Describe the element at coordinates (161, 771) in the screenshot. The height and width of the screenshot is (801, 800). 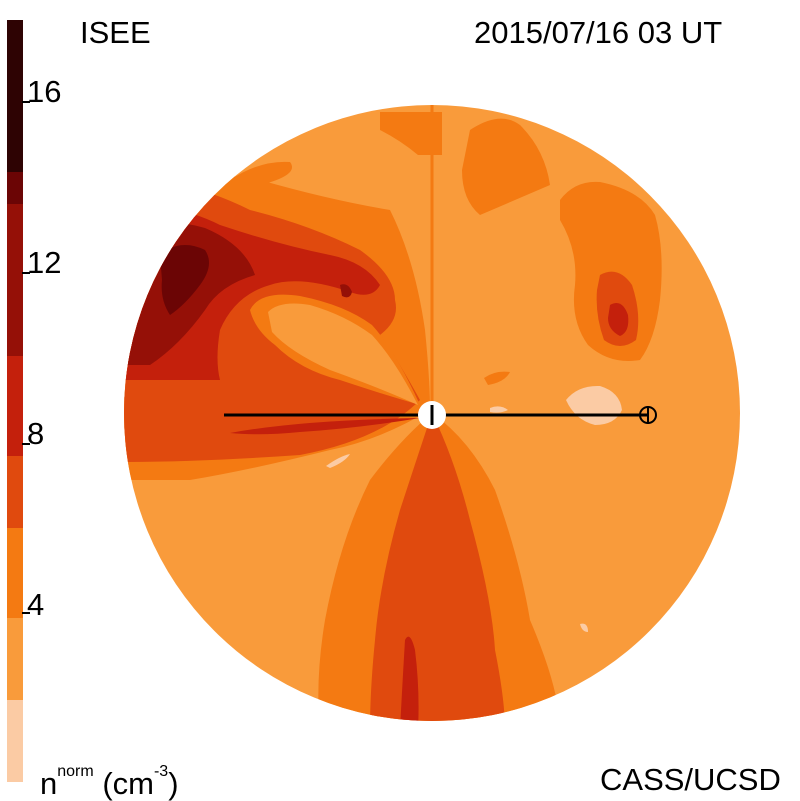
I see `units-exponent: -3` at that location.